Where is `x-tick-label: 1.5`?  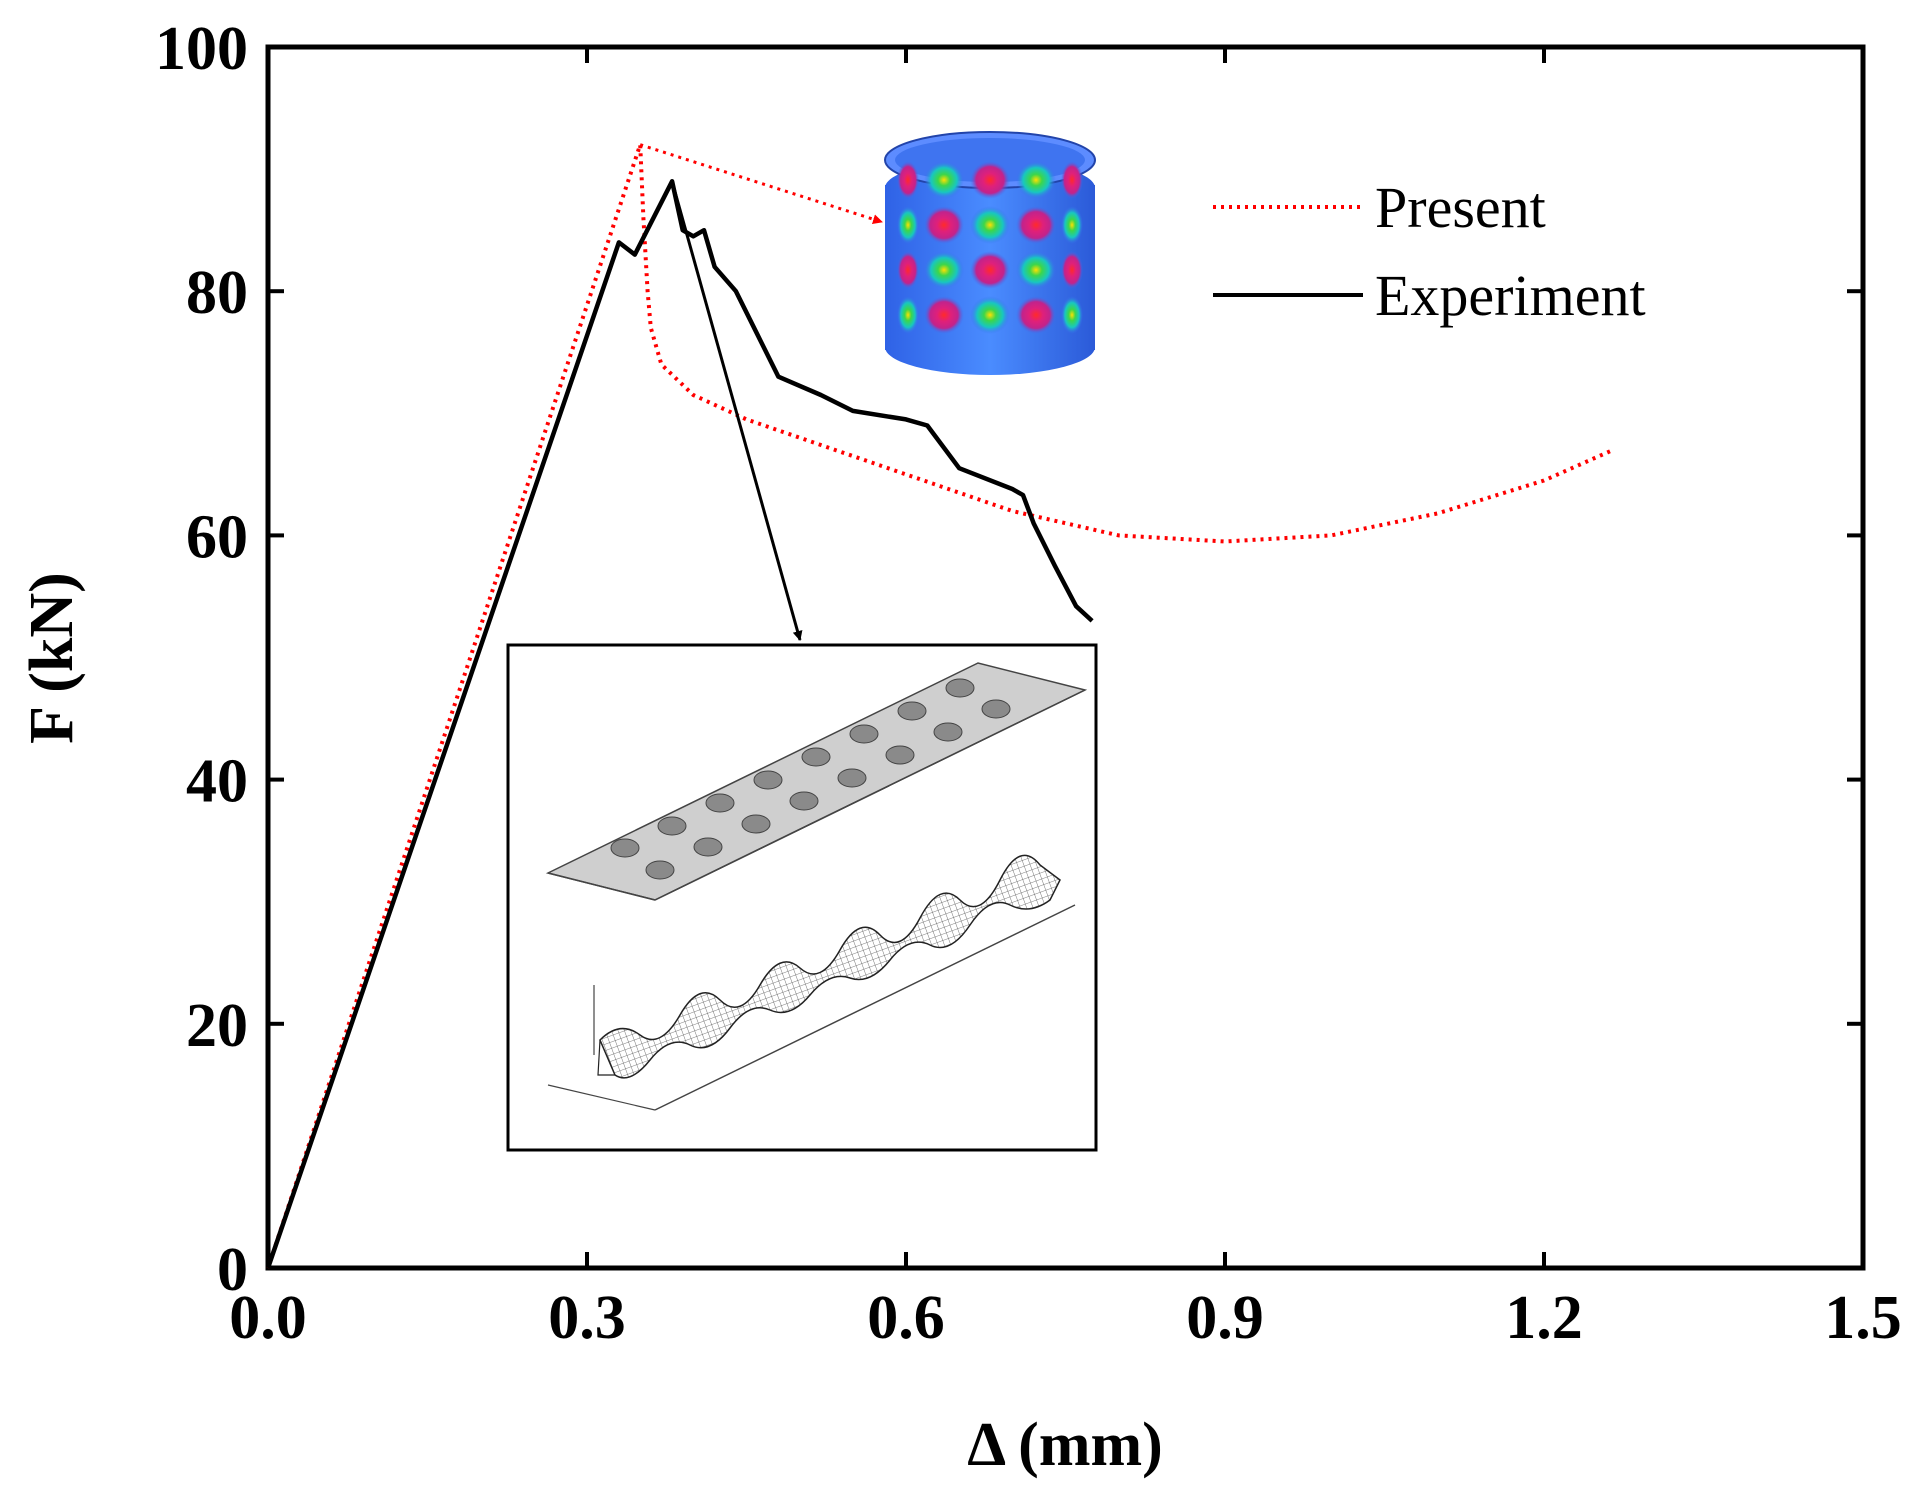
x-tick-label: 1.5 is located at coordinates (1863, 1318).